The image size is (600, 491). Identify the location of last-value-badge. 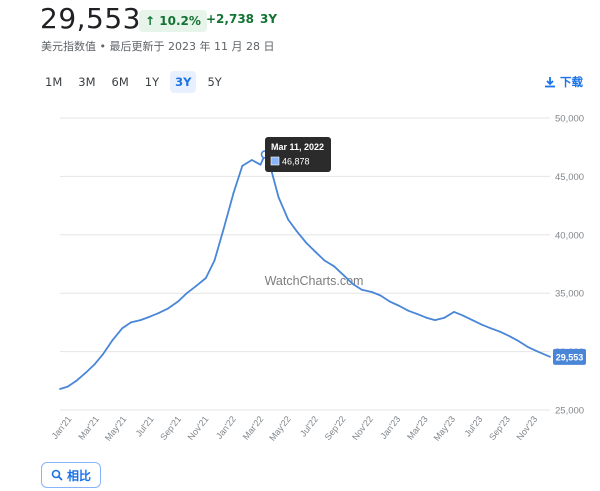
(569, 356).